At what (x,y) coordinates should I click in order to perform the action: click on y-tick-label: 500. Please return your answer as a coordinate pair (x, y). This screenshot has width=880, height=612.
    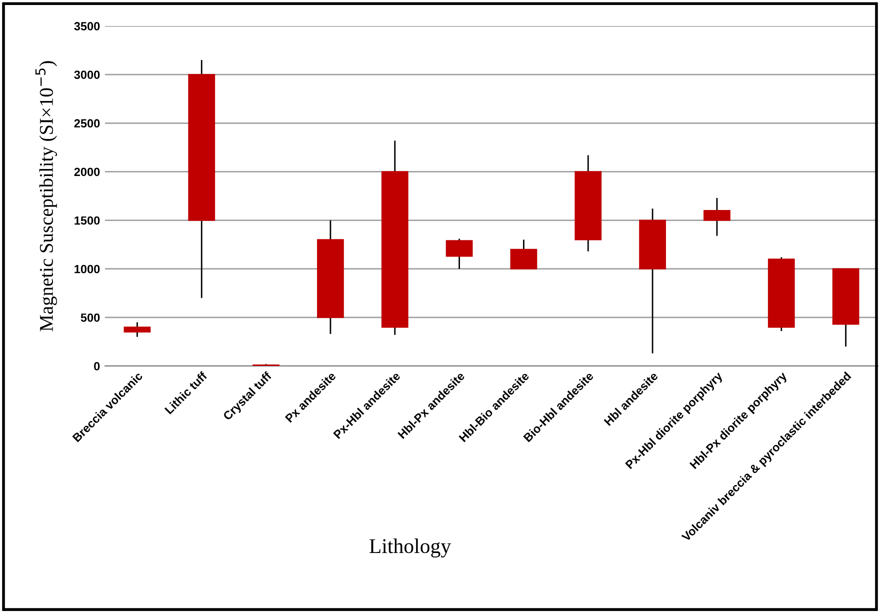
    Looking at the image, I should click on (90, 317).